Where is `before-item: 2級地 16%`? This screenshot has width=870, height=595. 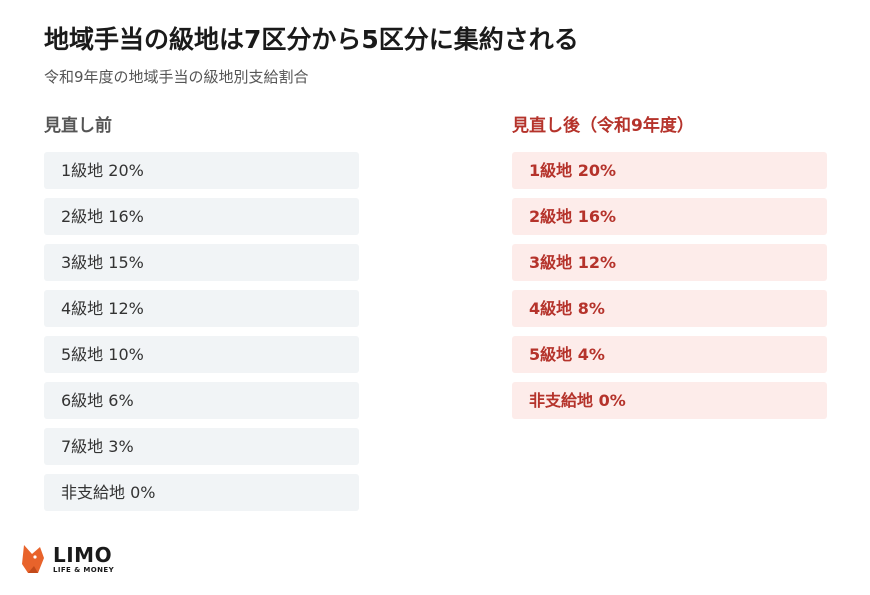 before-item: 2級地 16% is located at coordinates (201, 216).